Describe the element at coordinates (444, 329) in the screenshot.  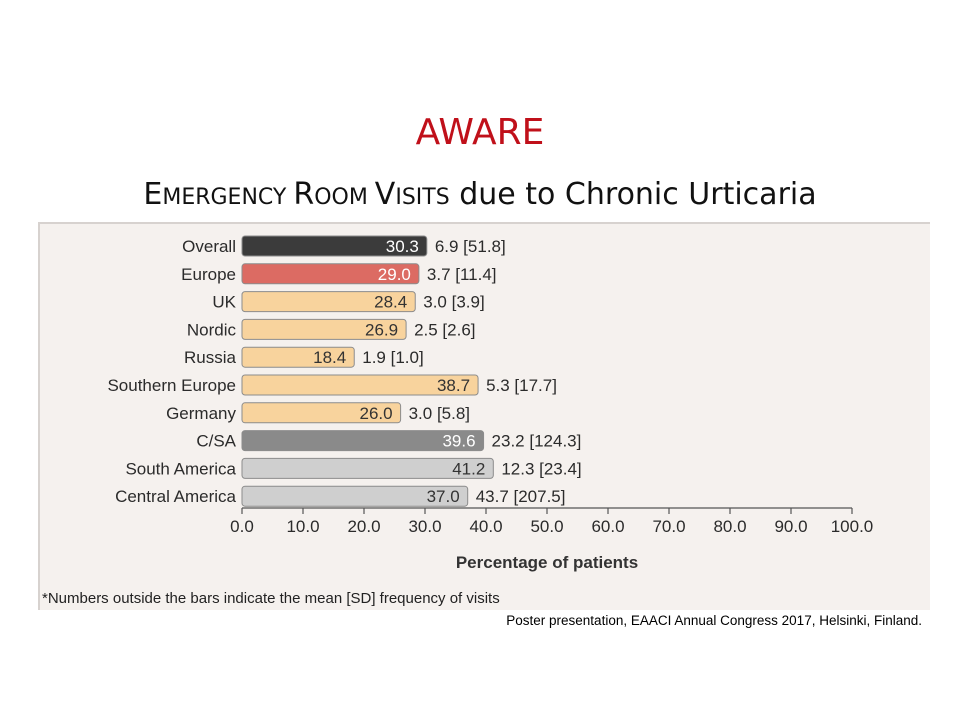
I see `bar-annotation: 2.5 [2.6]` at that location.